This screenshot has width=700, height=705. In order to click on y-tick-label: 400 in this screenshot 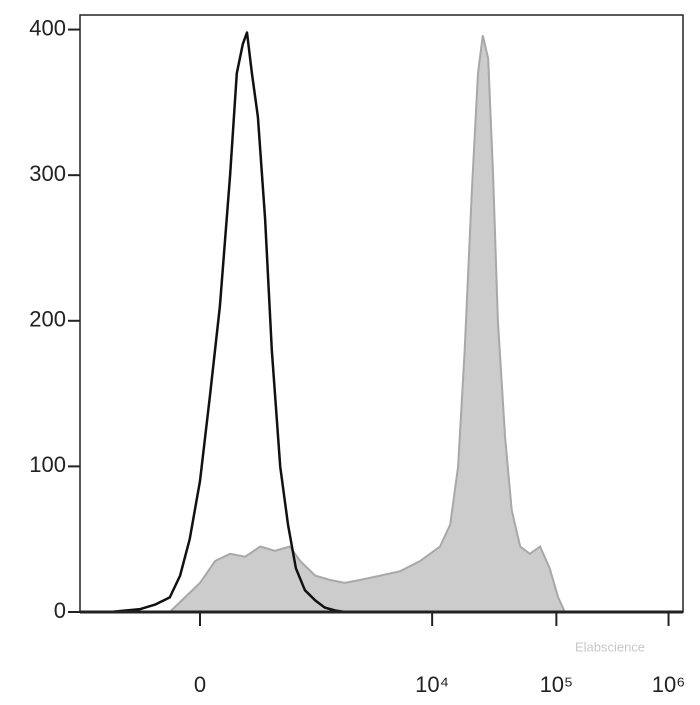, I will do `click(47, 27)`.